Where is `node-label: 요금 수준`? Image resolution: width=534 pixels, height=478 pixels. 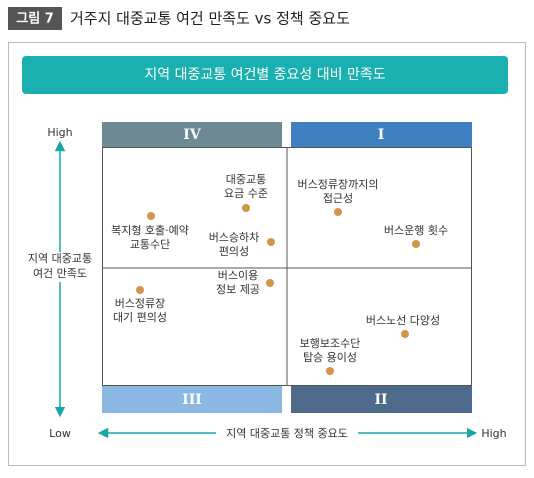 node-label: 요금 수준 is located at coordinates (246, 193).